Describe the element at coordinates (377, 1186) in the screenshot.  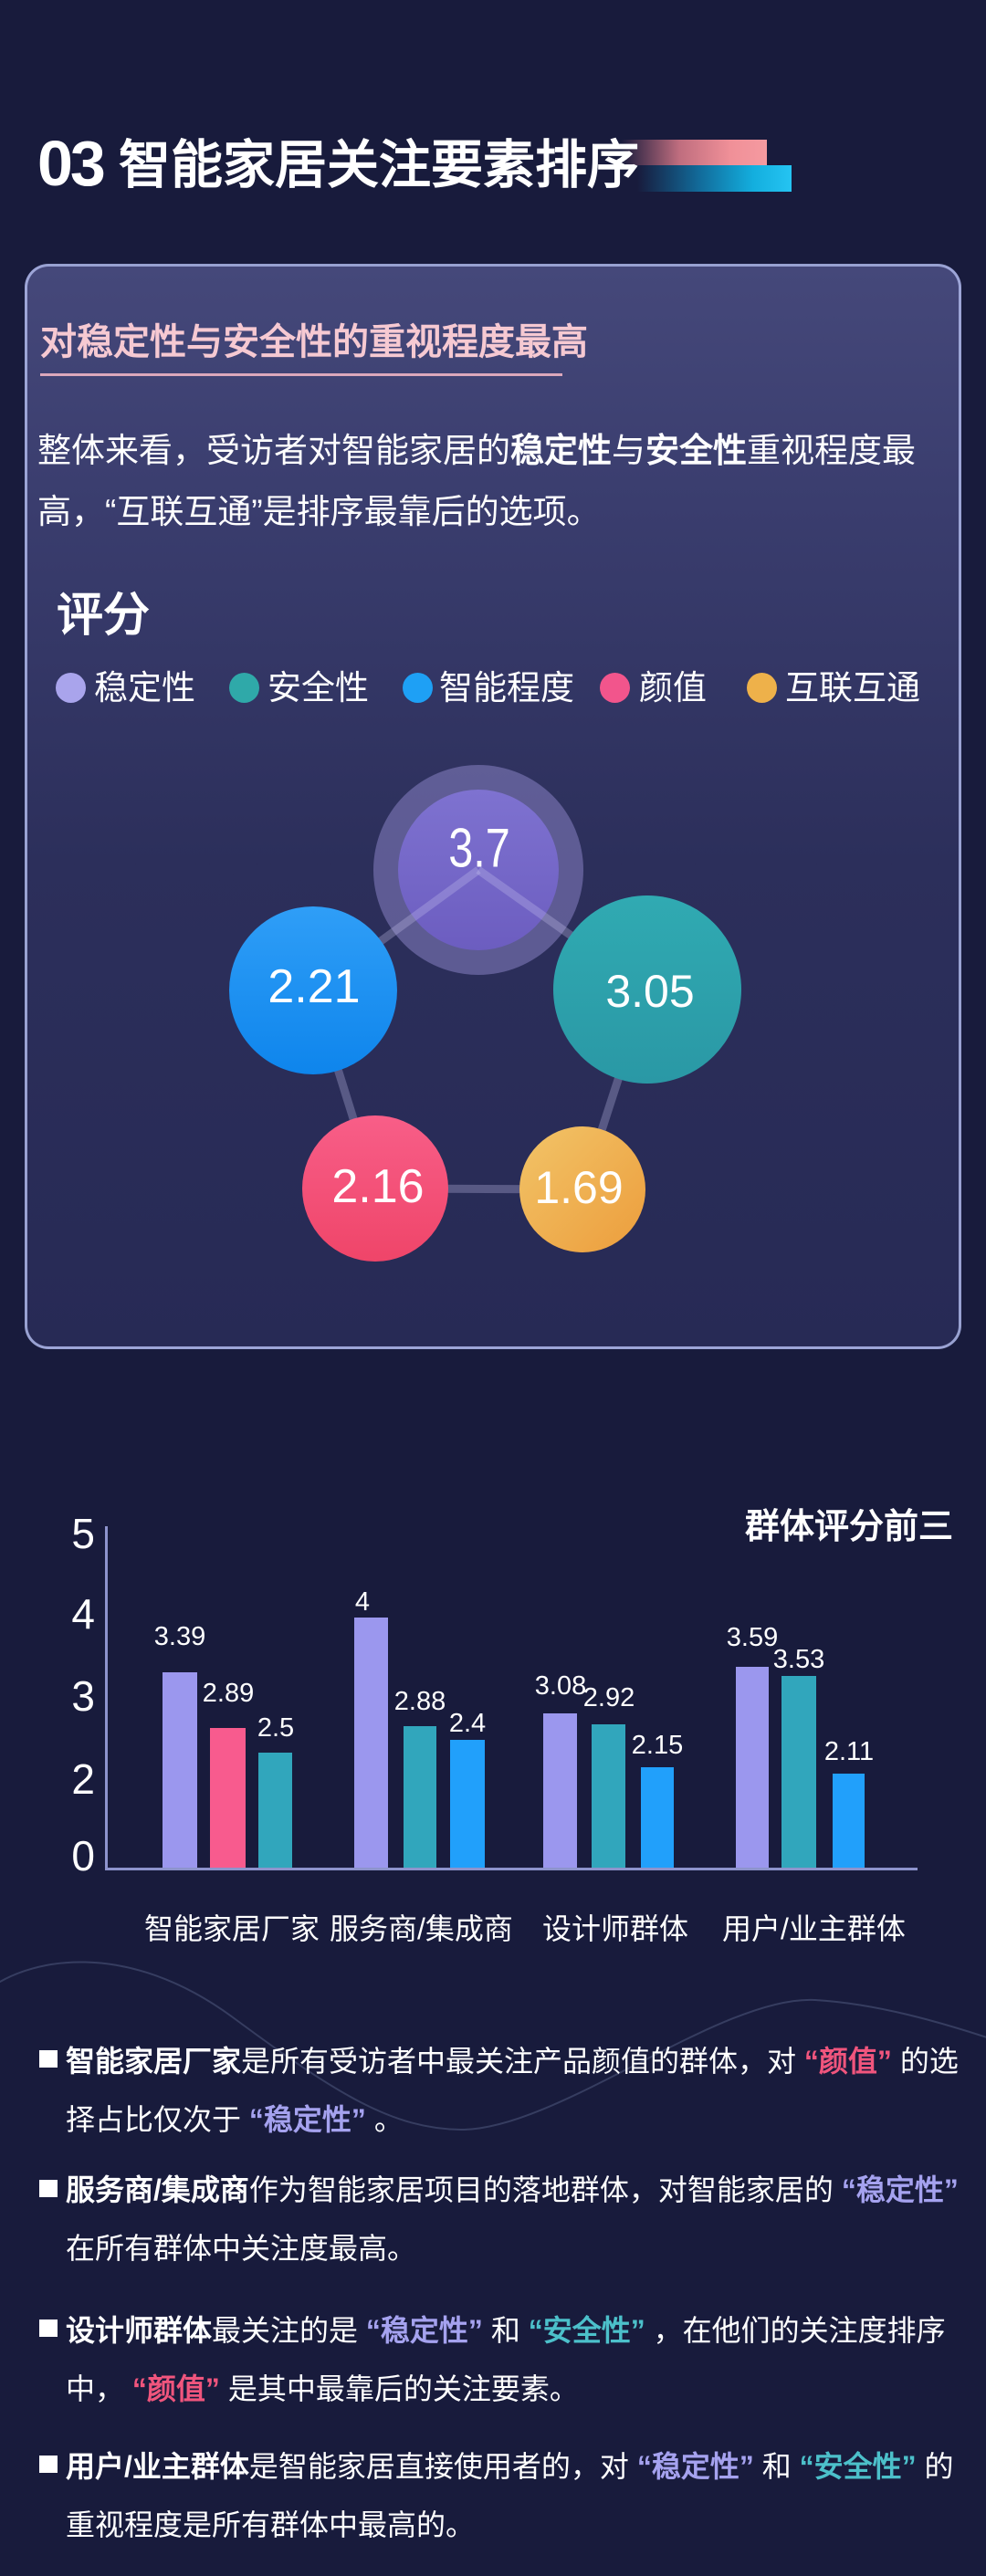
I see `svg-text: 2.16` at that location.